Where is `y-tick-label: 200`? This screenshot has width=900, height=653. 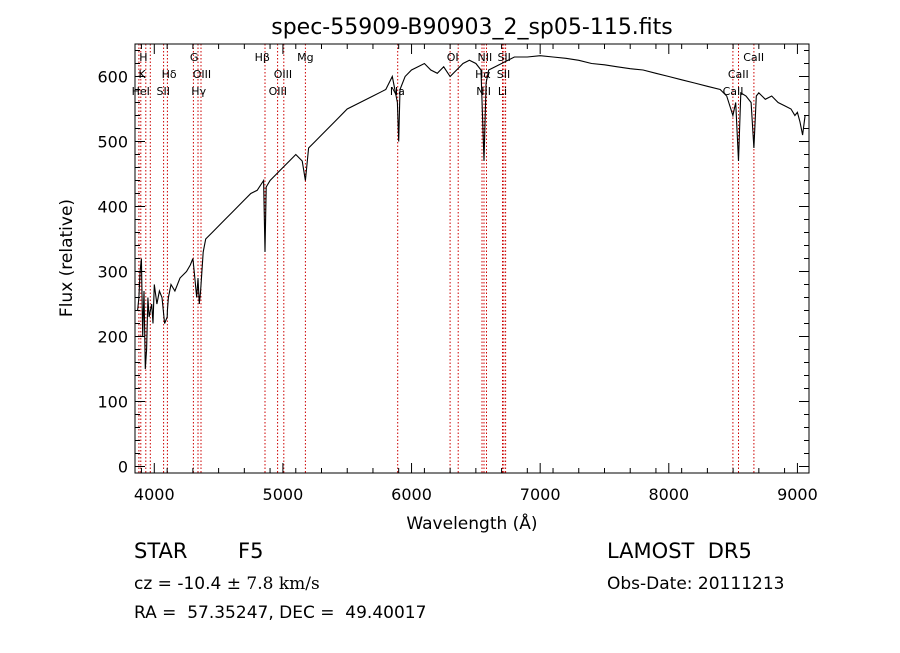 y-tick-label: 200 is located at coordinates (112, 337).